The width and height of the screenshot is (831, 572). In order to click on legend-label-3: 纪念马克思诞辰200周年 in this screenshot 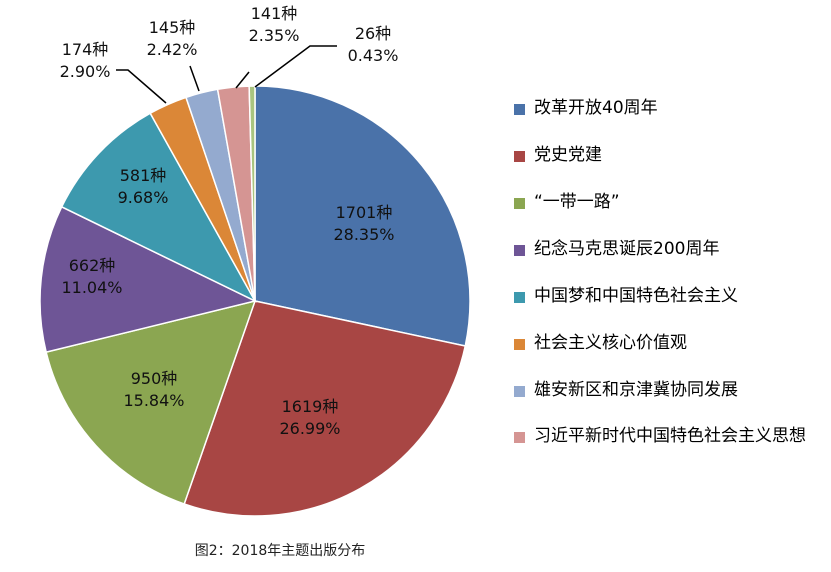, I will do `click(627, 249)`.